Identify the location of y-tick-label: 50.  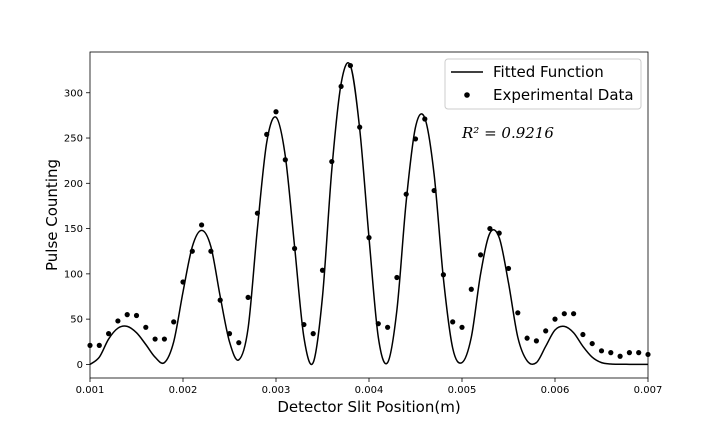
(76, 320).